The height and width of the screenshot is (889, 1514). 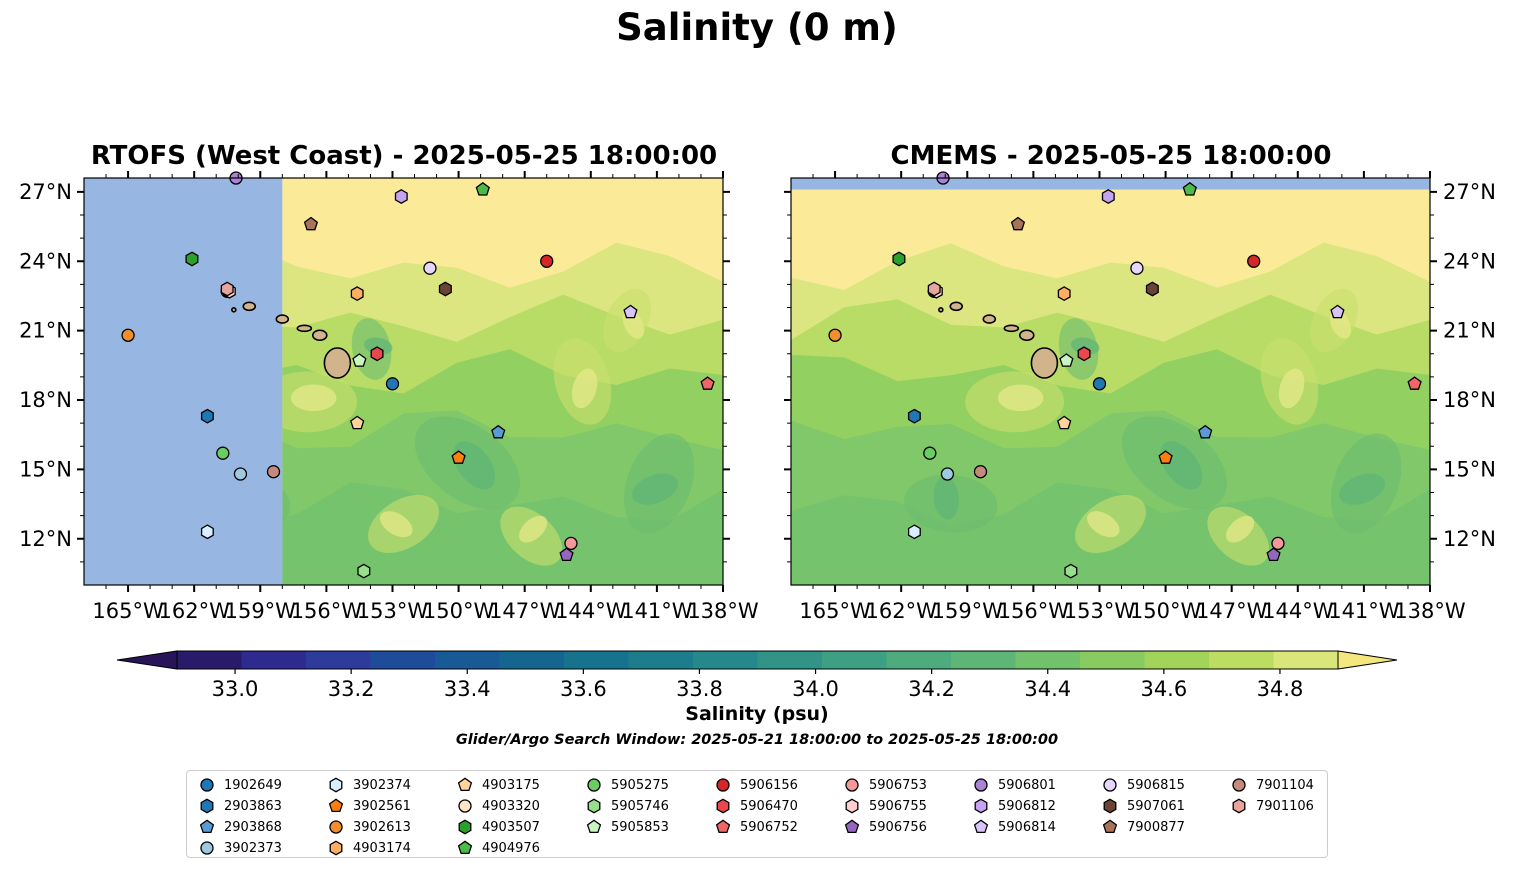 What do you see at coordinates (1469, 539) in the screenshot?
I see `y-tick-label: 12°N` at bounding box center [1469, 539].